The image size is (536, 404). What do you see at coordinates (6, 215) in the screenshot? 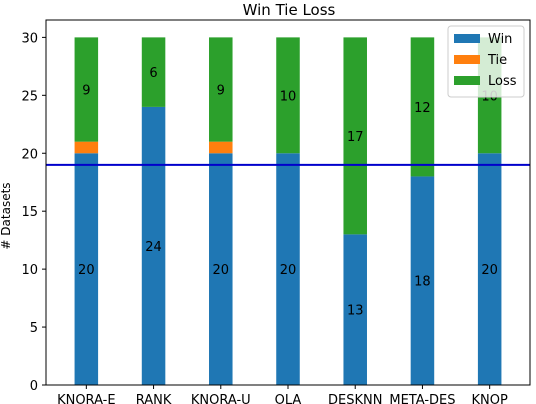
I see `y-axis-label: # Datasets` at bounding box center [6, 215].